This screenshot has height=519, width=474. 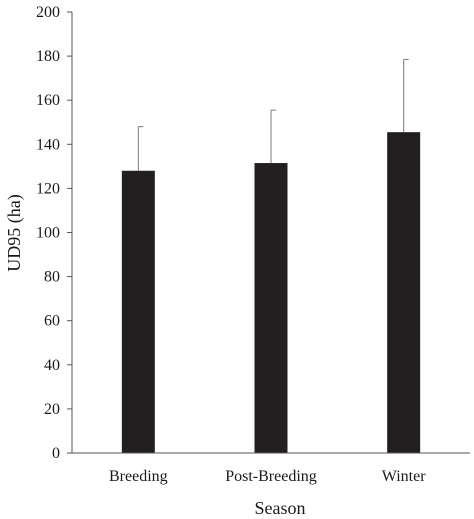 I want to click on y-axis-title: UD95 (ha), so click(x=14, y=232).